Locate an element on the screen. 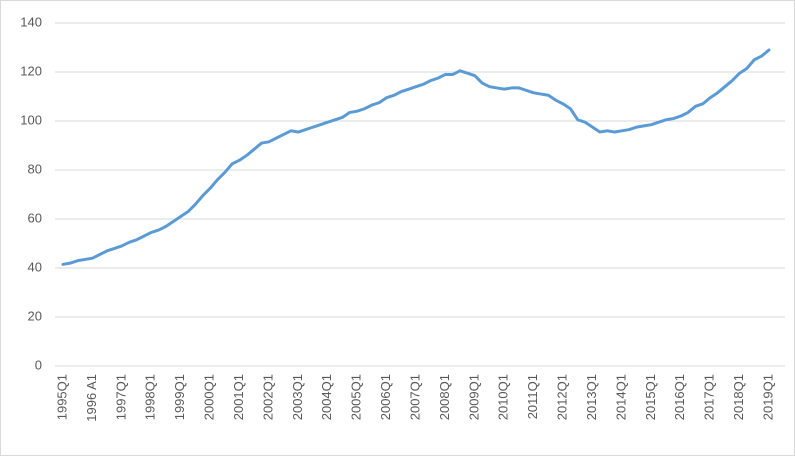  x-tick-label: 2008Q1 is located at coordinates (444, 397).